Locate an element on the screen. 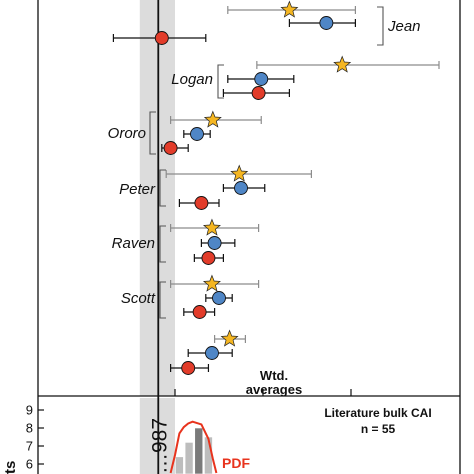  group-label: Scott is located at coordinates (138, 298).